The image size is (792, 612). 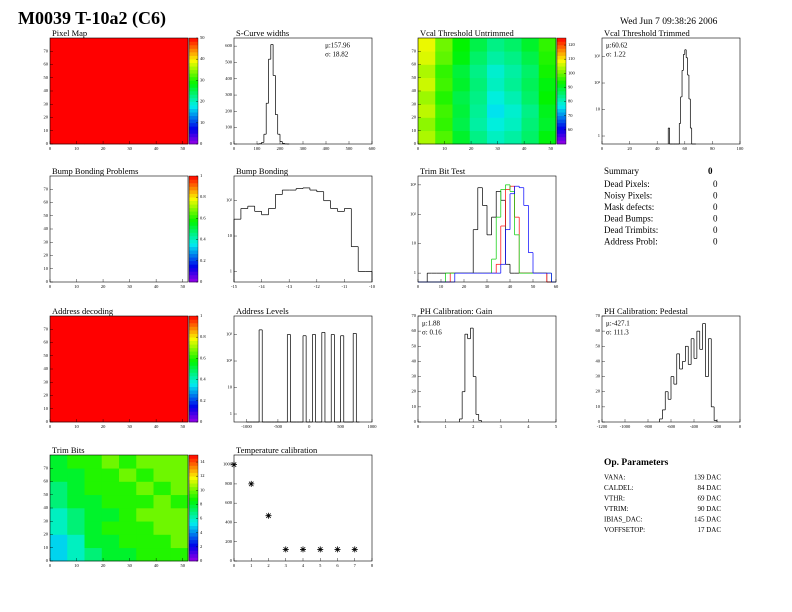 What do you see at coordinates (709, 488) in the screenshot?
I see `parameter-value: 84 DAC` at bounding box center [709, 488].